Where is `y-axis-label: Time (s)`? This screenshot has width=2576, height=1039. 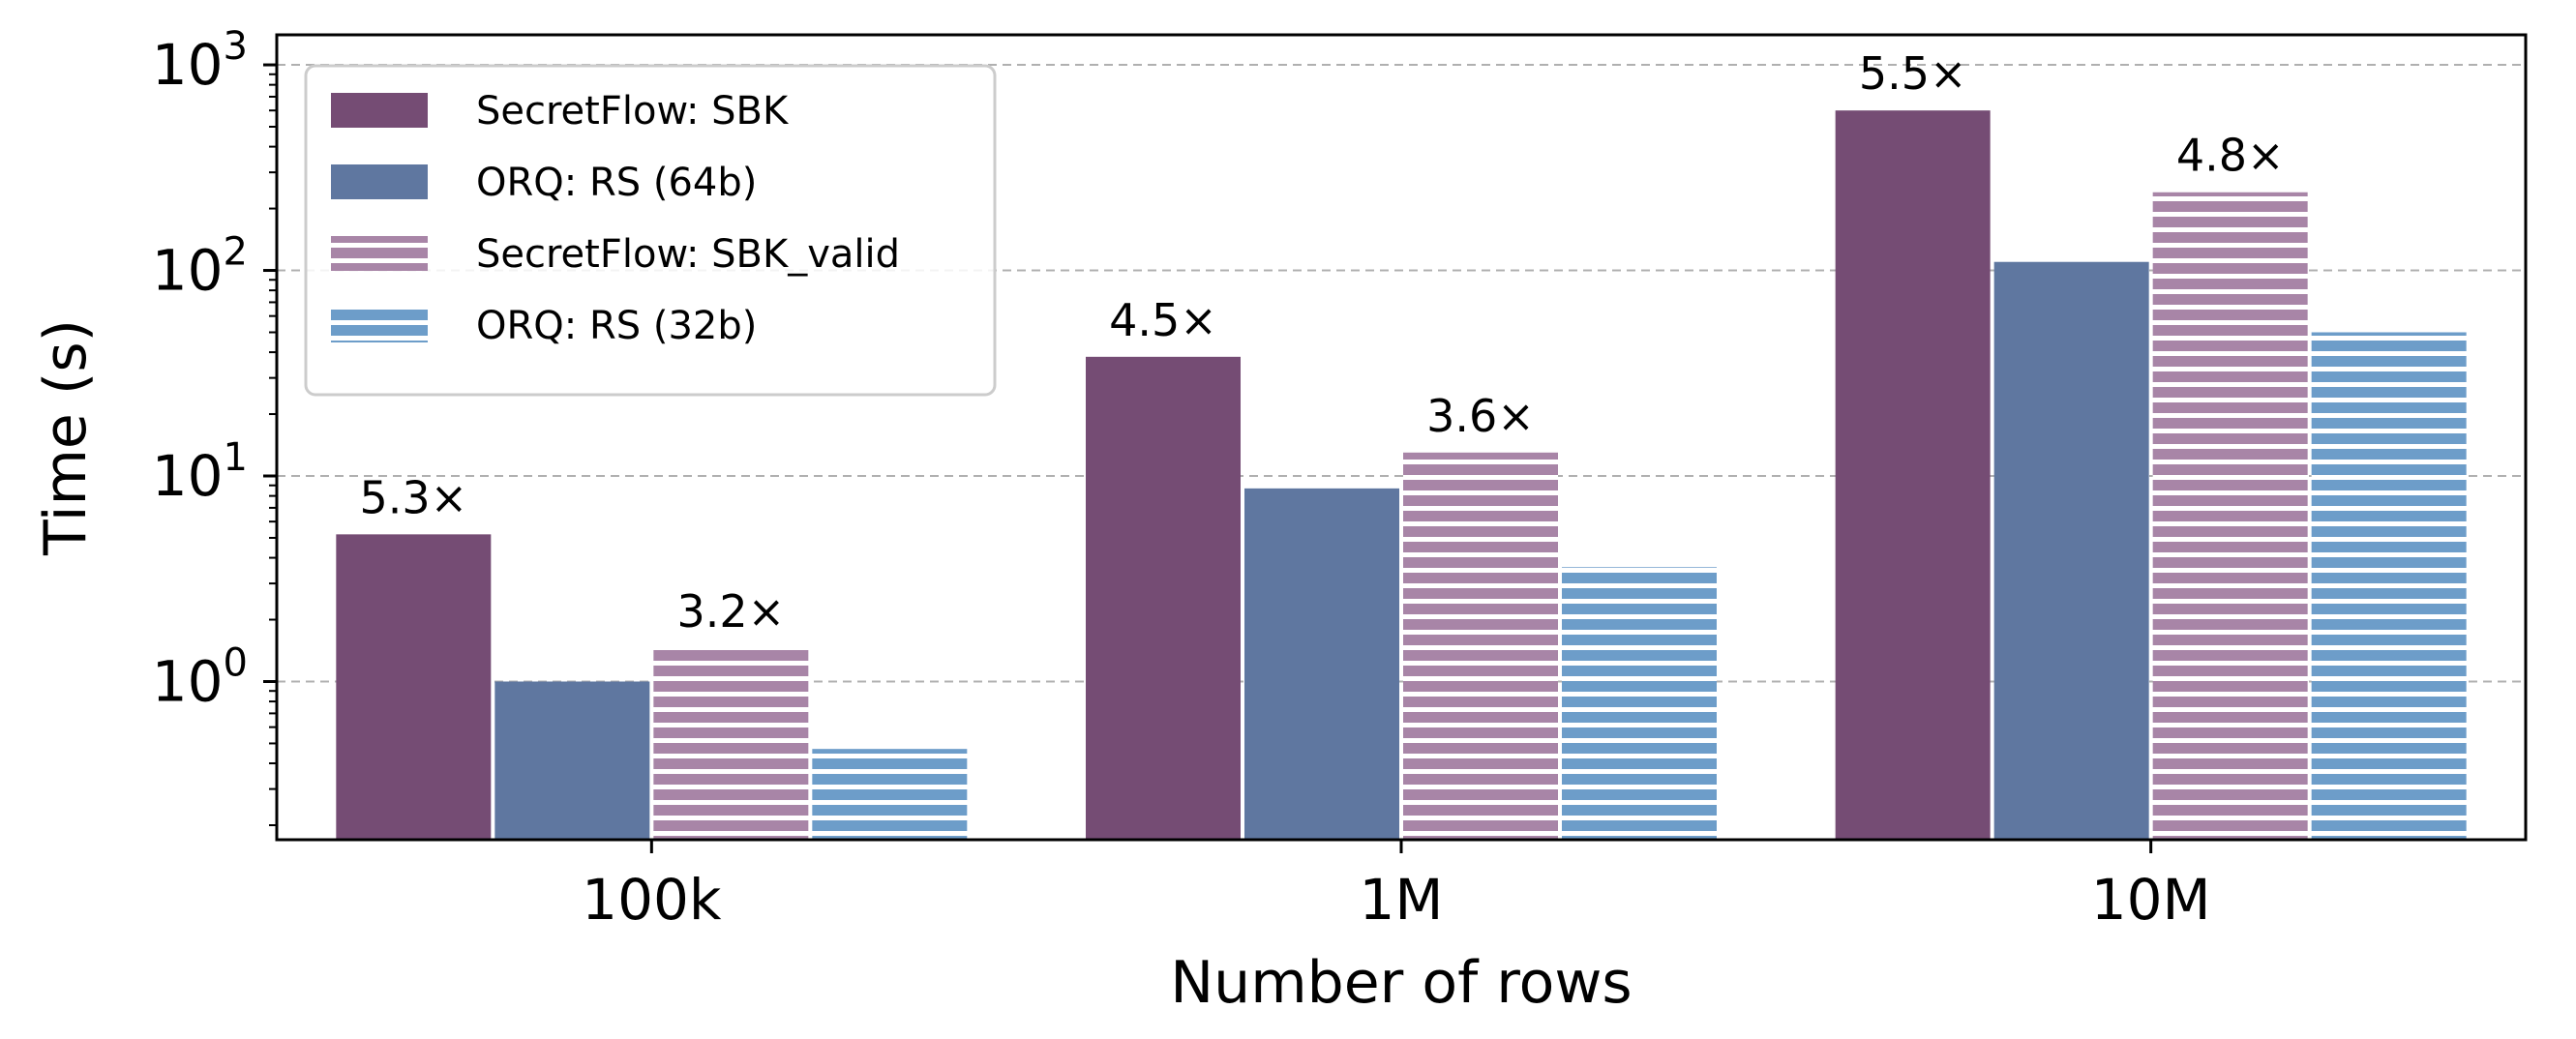
y-axis-label: Time (s) is located at coordinates (66, 437).